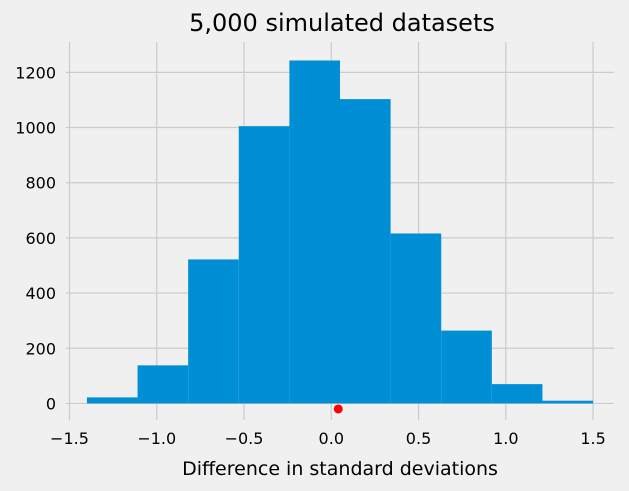 The width and height of the screenshot is (629, 491). Describe the element at coordinates (35, 128) in the screenshot. I see `y-tick-label-5: 1000` at that location.